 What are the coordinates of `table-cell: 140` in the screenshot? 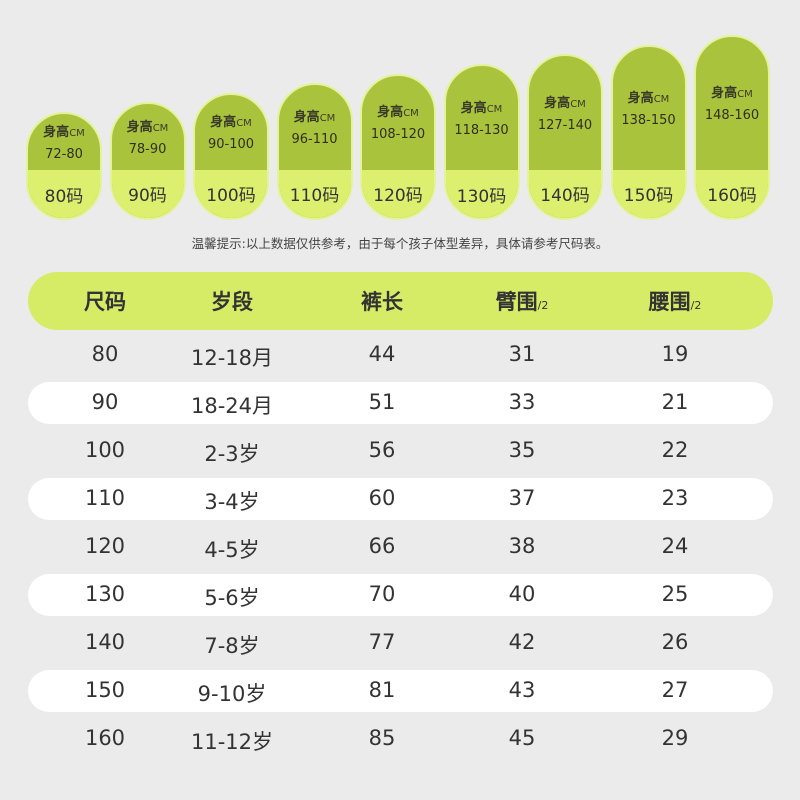 It's located at (105, 642).